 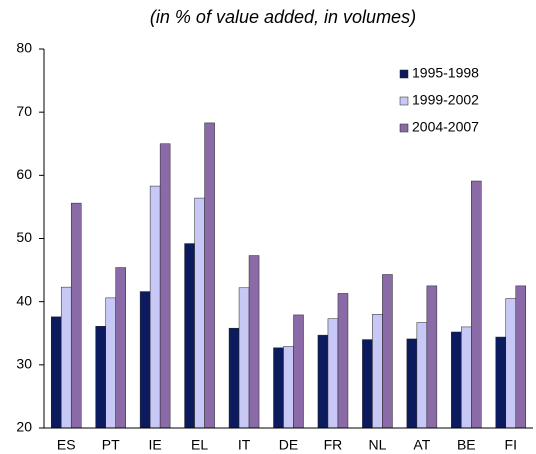 I want to click on x-tick-label: PT, so click(x=111, y=445).